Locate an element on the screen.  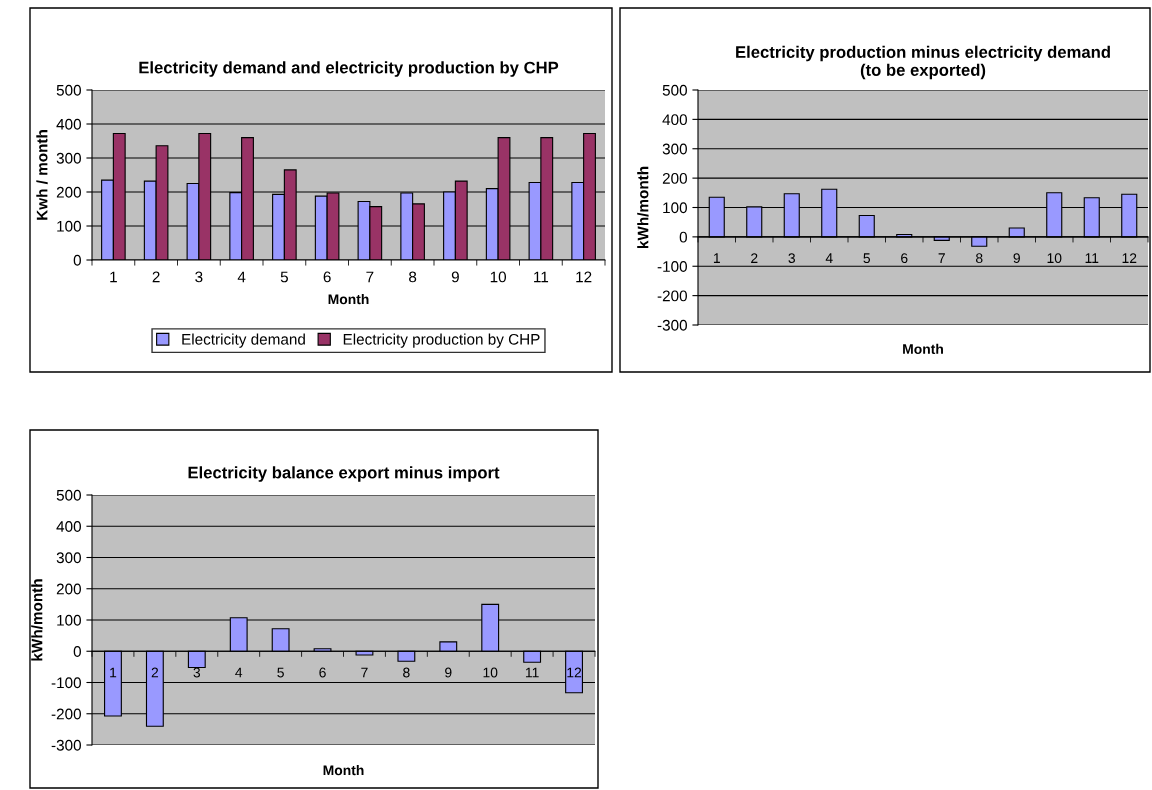
chart-title: Electricity demand and electricity production by CHP is located at coordinates (349, 69).